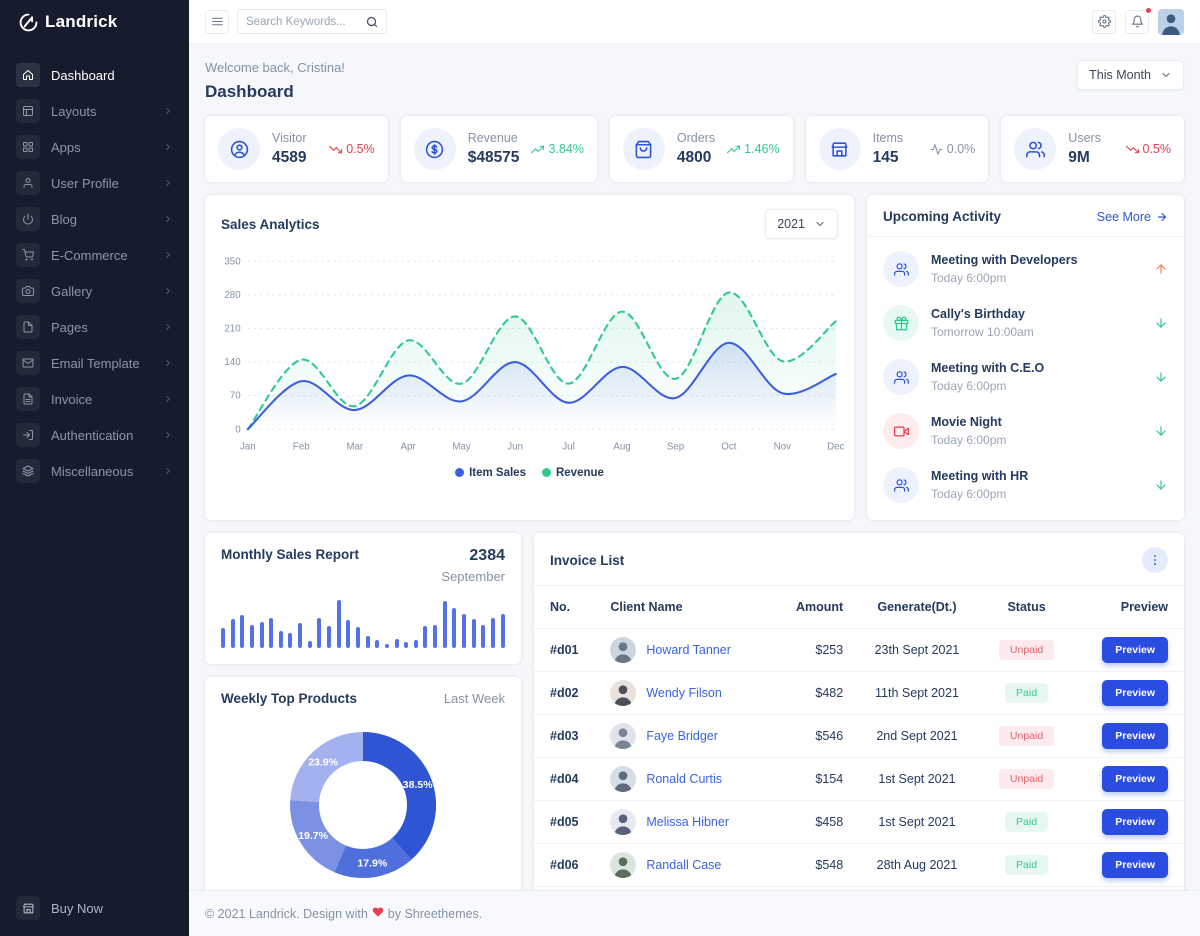 This screenshot has width=1200, height=936. I want to click on client-name-link: Melissa Hibner, so click(687, 822).